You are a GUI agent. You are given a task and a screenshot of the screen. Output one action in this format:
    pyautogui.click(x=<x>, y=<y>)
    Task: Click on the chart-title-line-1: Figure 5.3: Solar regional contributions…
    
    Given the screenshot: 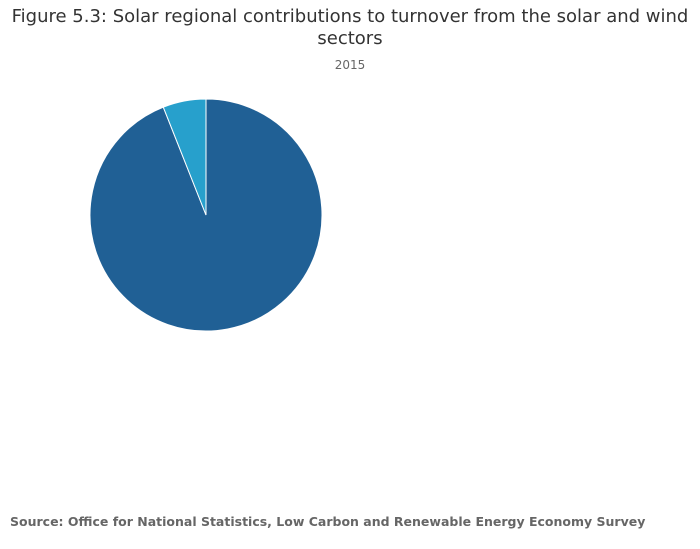 What is the action you would take?
    pyautogui.click(x=350, y=16)
    